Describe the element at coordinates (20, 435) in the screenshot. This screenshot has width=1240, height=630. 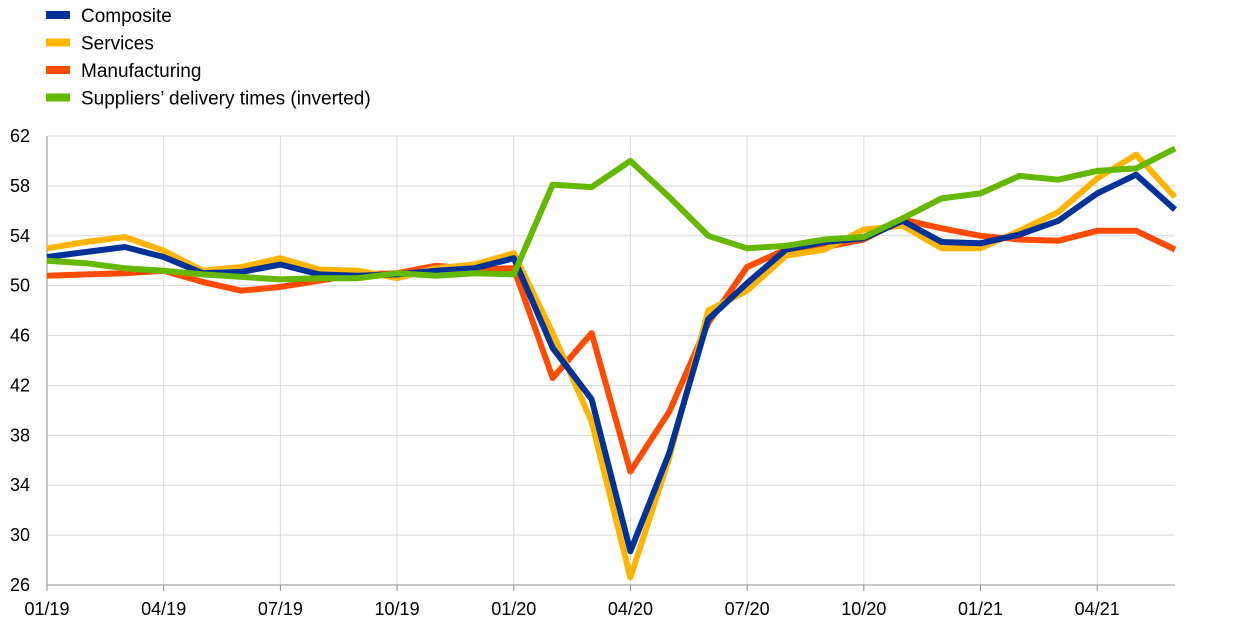
I see `y-tick-label: 38` at that location.